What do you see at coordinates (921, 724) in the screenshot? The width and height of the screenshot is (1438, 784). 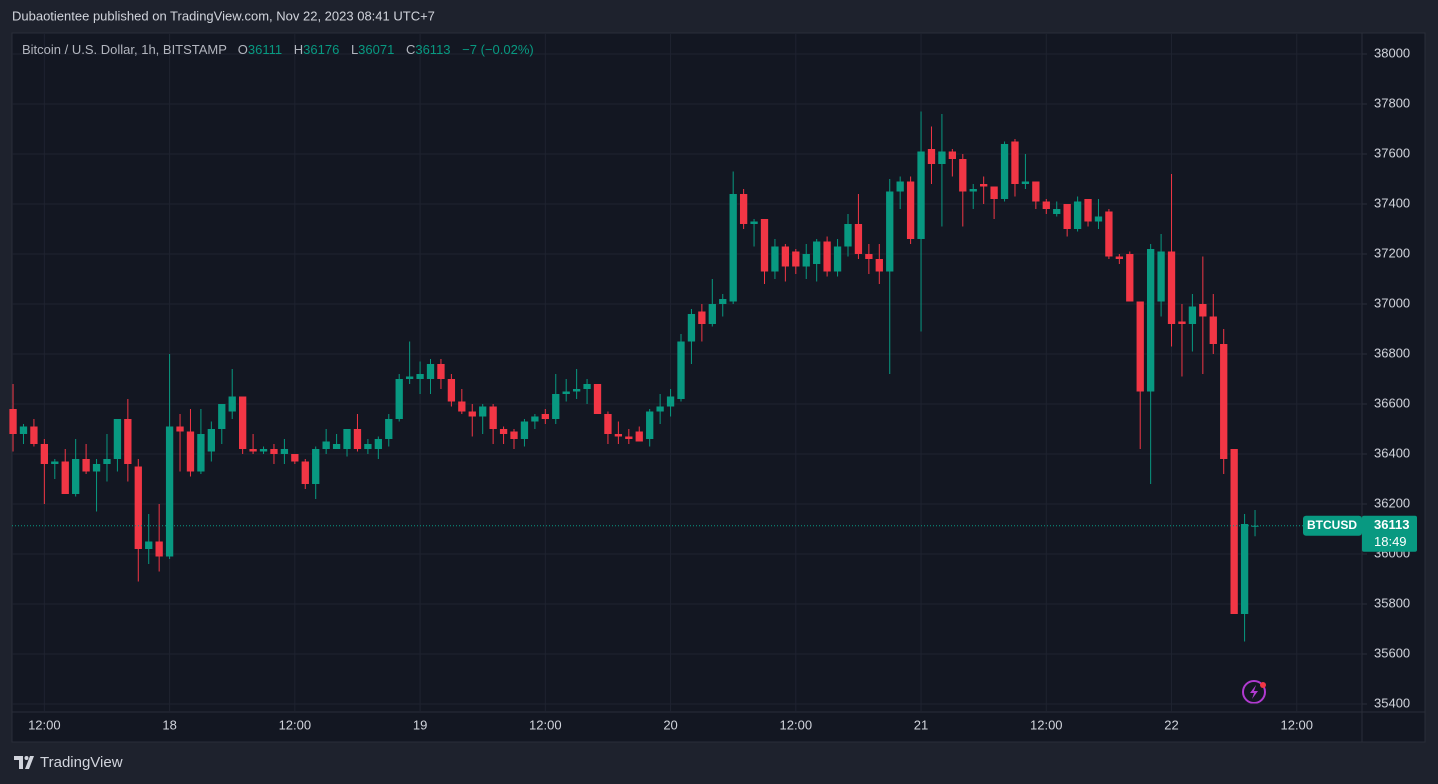 I see `x-tick-label: 21` at bounding box center [921, 724].